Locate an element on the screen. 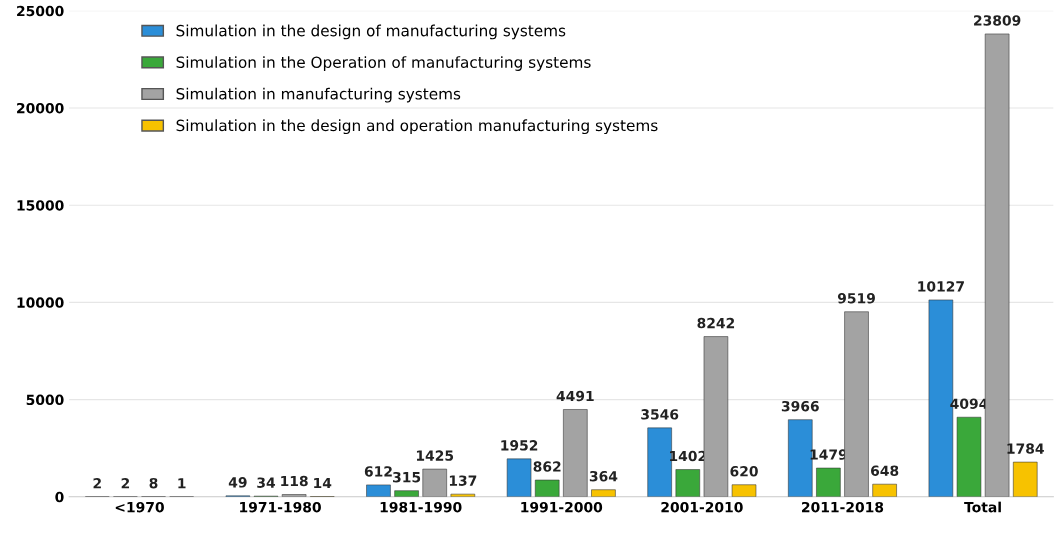 The height and width of the screenshot is (540, 1064). data-label: 1952 is located at coordinates (519, 445).